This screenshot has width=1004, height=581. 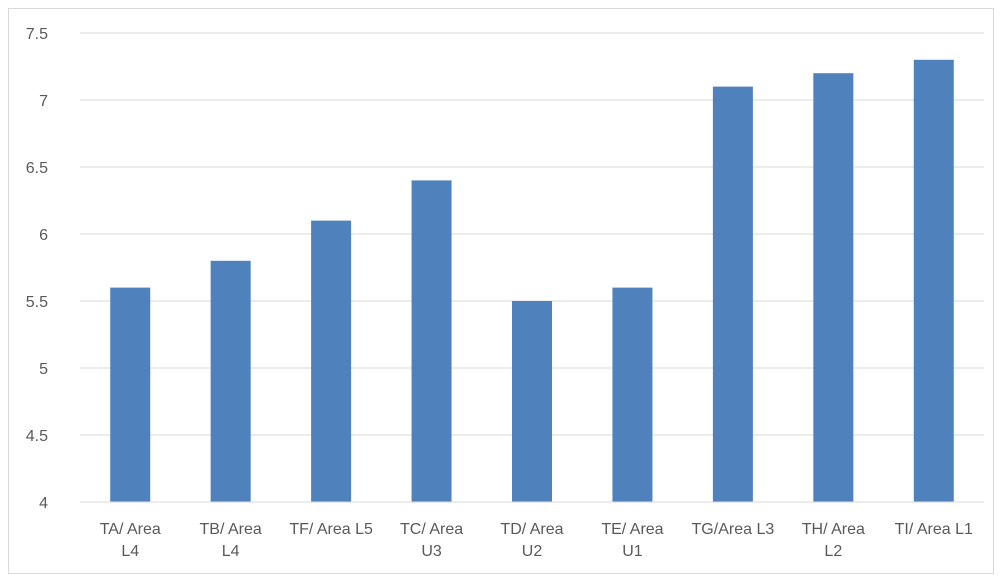 What do you see at coordinates (43, 503) in the screenshot?
I see `y-tick-label: 4` at bounding box center [43, 503].